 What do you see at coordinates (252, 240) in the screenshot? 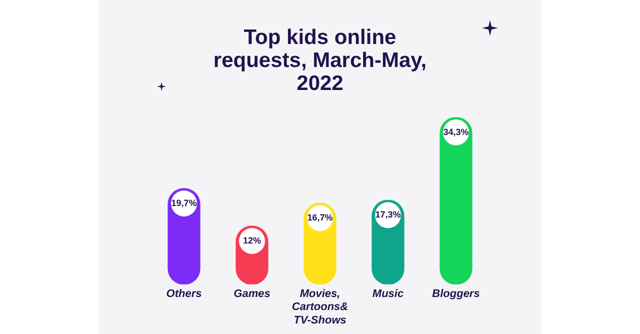
I see `data-label: 12%` at bounding box center [252, 240].